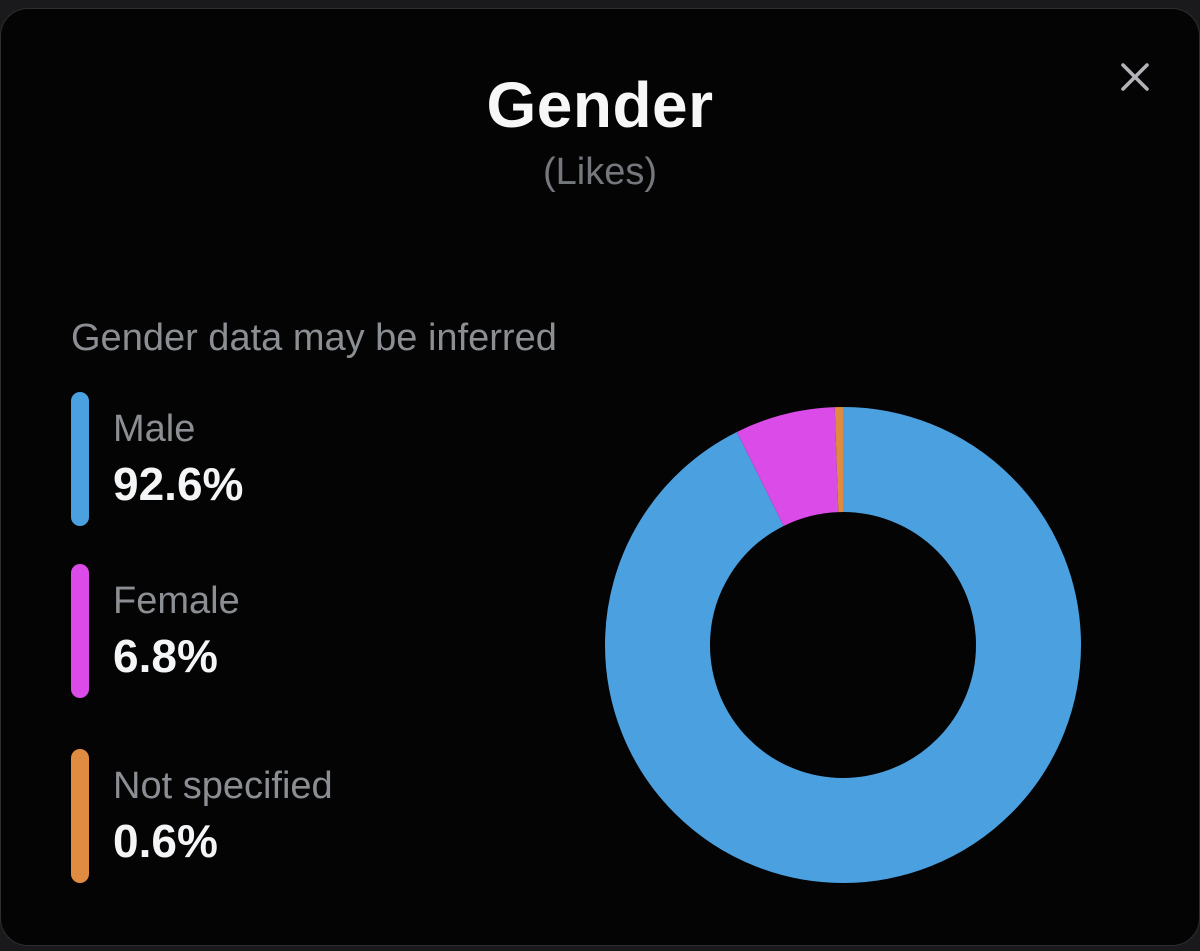 This screenshot has height=951, width=1200. What do you see at coordinates (314, 338) in the screenshot?
I see `inferred-data-note: Gender data may be inferred` at bounding box center [314, 338].